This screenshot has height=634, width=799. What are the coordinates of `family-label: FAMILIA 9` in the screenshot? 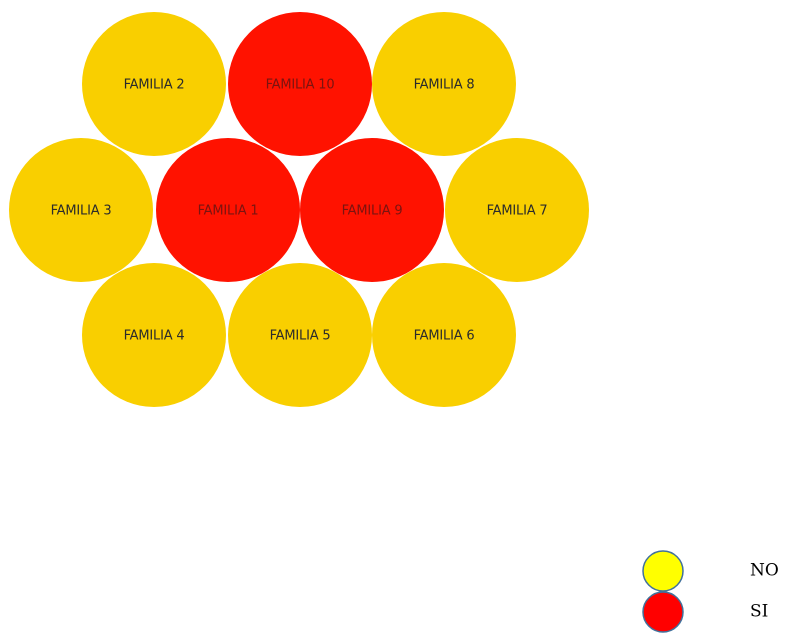 It's located at (372, 211).